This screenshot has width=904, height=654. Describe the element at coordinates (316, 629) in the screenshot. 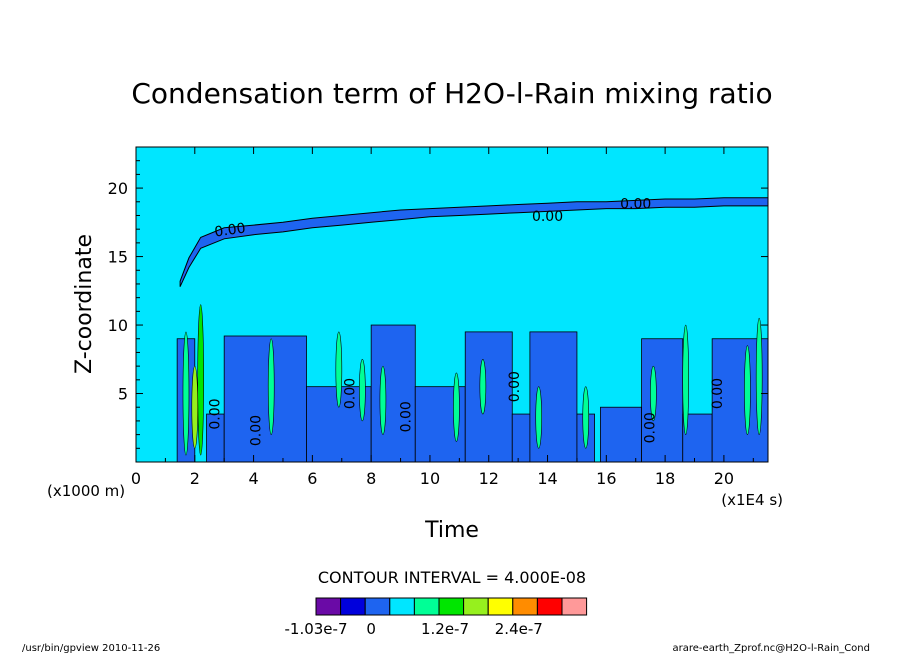

I see `colorbar-label: -1.03e-7` at that location.